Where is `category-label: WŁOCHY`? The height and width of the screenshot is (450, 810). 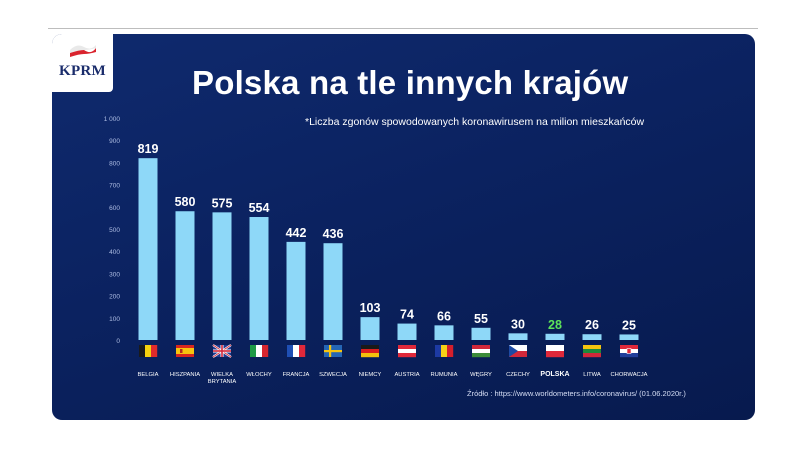 category-label: WŁOCHY is located at coordinates (259, 375).